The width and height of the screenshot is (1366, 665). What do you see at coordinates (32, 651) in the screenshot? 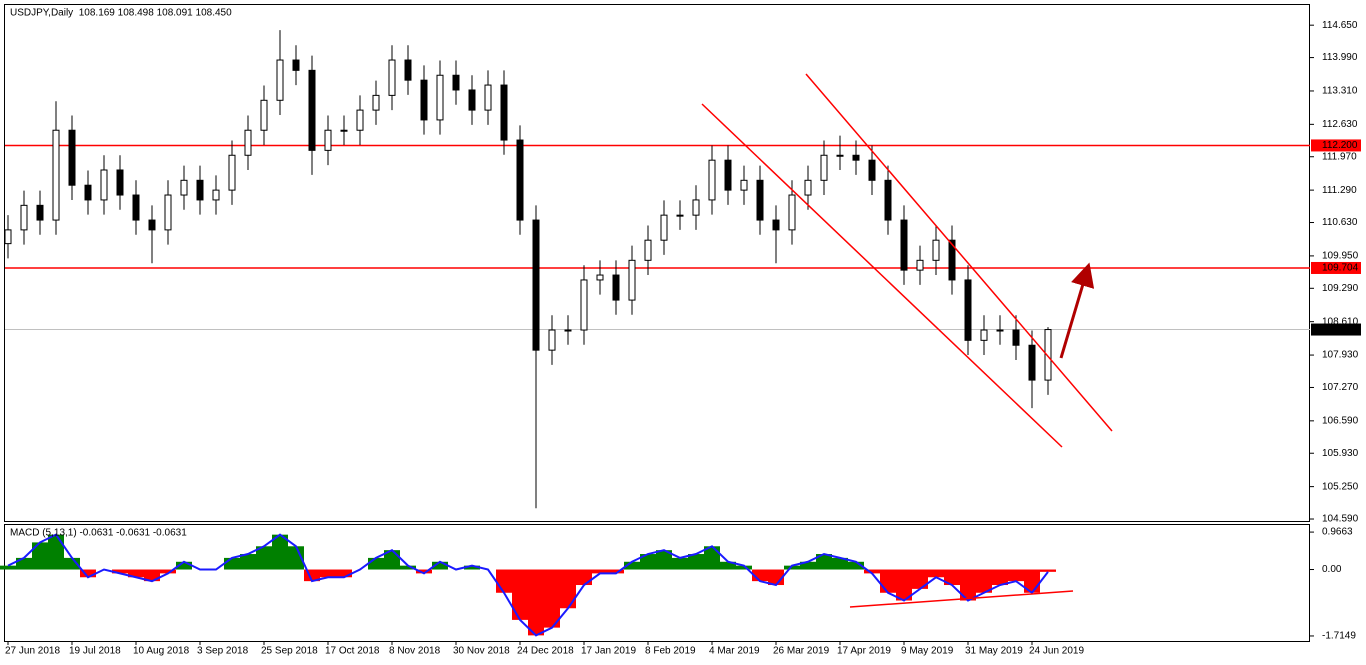
I see `x-tick-label: 27 Jun 2018` at bounding box center [32, 651].